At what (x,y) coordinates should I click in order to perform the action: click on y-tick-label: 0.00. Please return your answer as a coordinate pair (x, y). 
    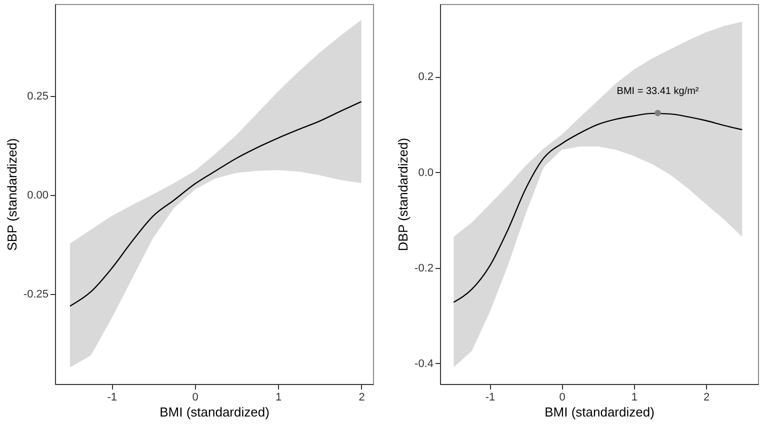
    Looking at the image, I should click on (37, 195).